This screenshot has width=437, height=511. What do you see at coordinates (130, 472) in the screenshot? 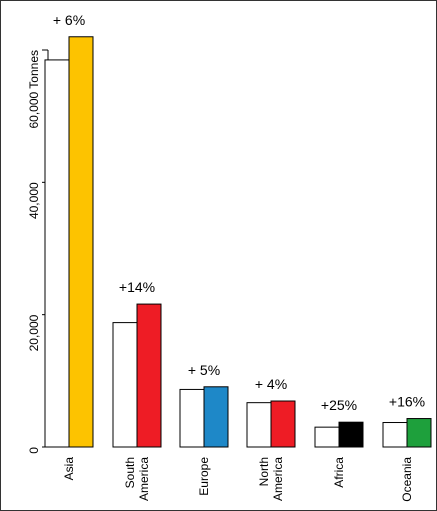
I see `category-label-line: South` at bounding box center [130, 472].